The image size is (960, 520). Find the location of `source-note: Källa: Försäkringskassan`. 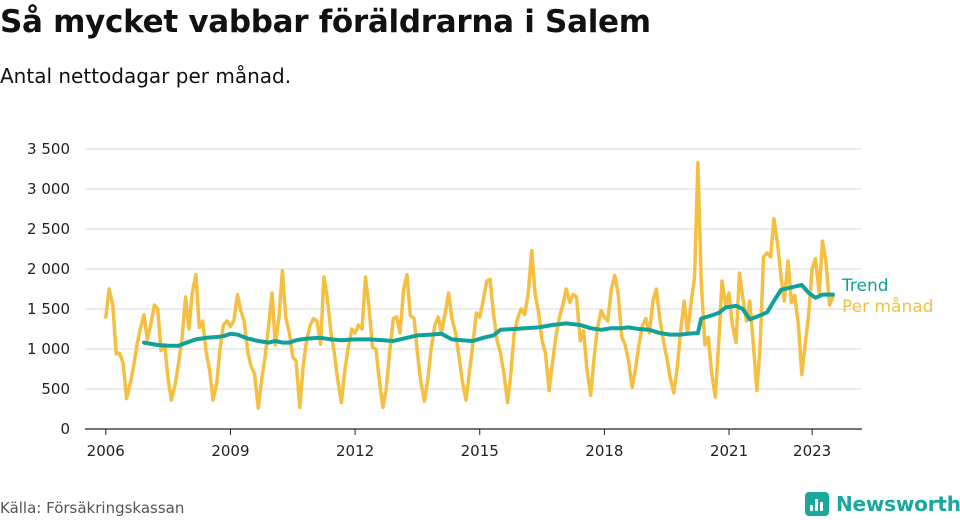

source-note: Källa: Försäkringskassan is located at coordinates (92, 508).